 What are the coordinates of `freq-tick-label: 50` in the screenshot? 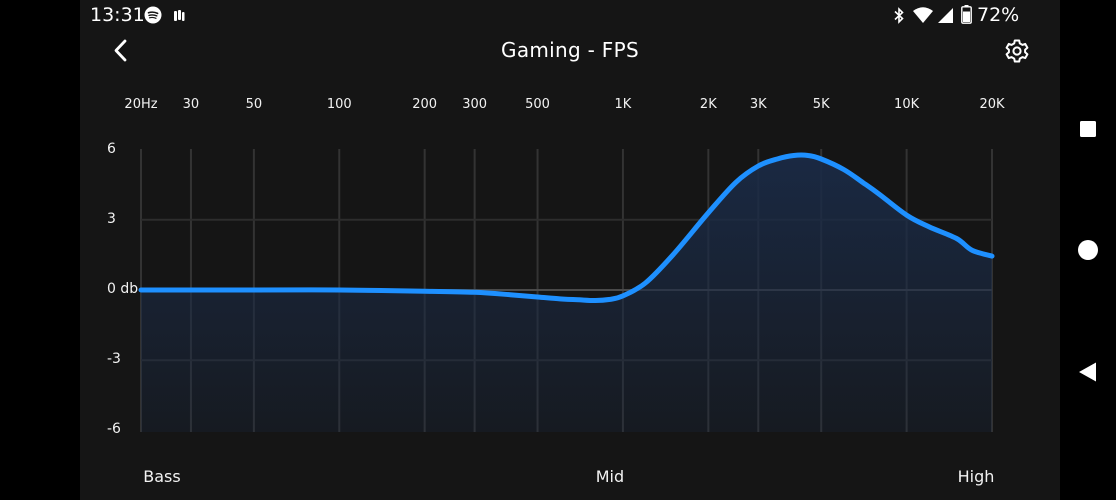 It's located at (254, 104).